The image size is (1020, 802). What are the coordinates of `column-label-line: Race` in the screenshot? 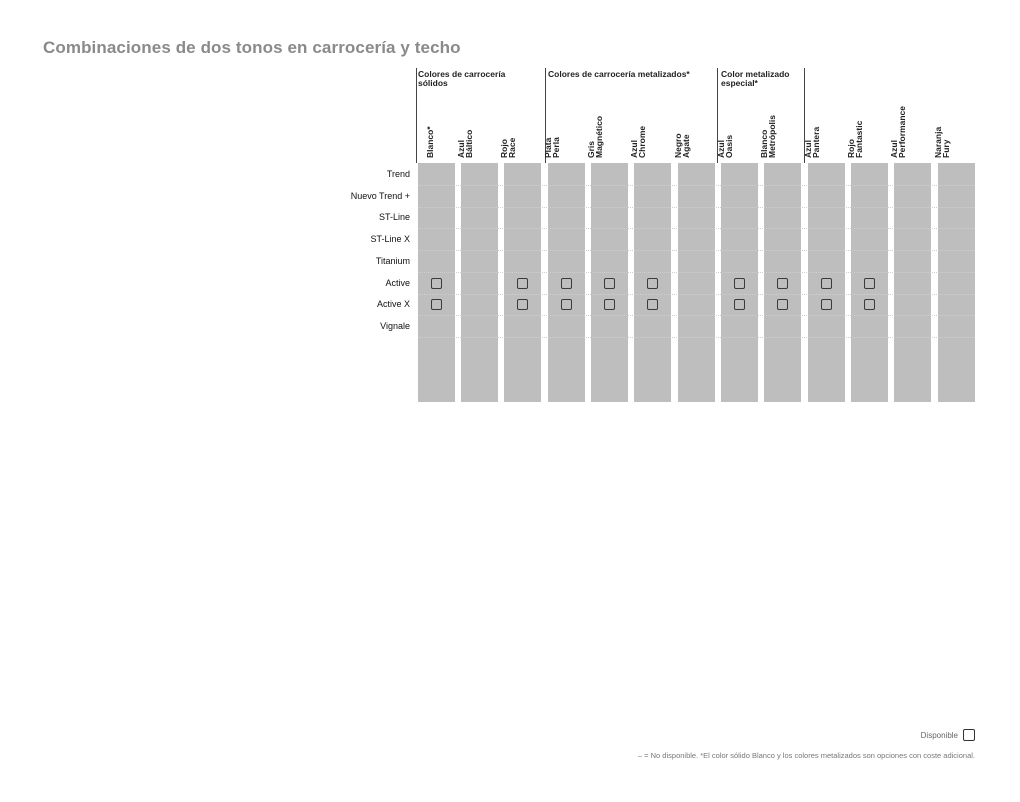 It's located at (512, 147).